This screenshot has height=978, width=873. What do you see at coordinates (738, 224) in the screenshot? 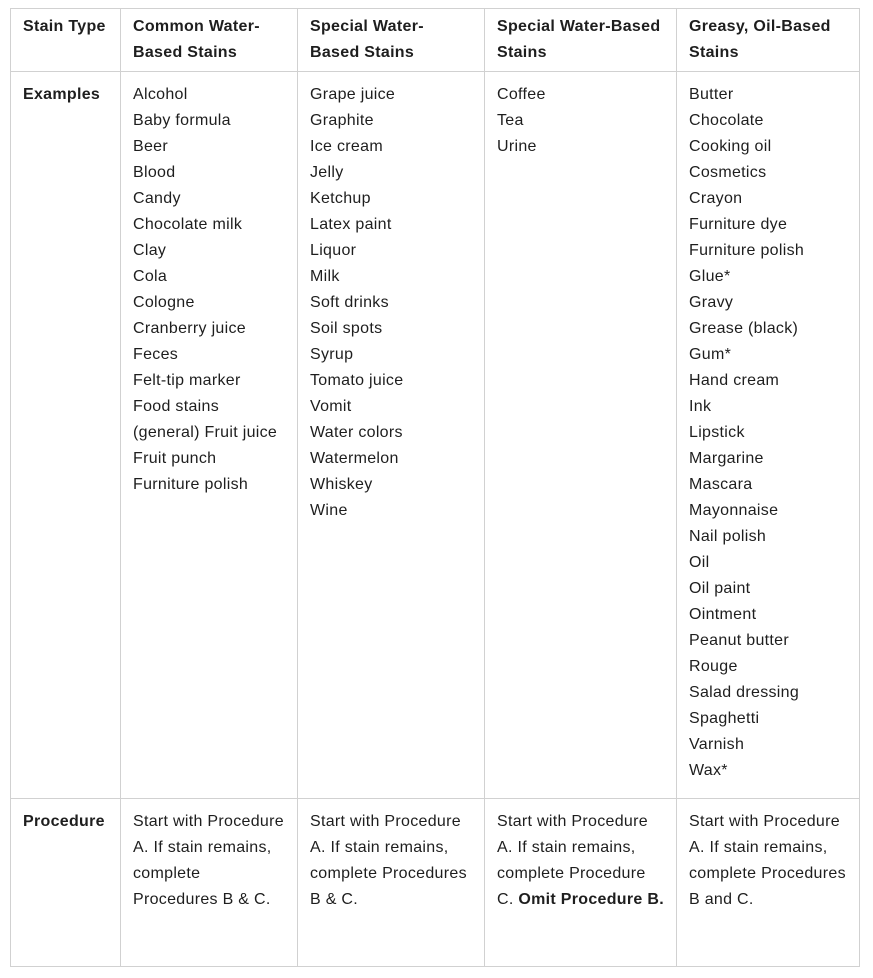
I see `list-item: Furniture dye` at bounding box center [738, 224].